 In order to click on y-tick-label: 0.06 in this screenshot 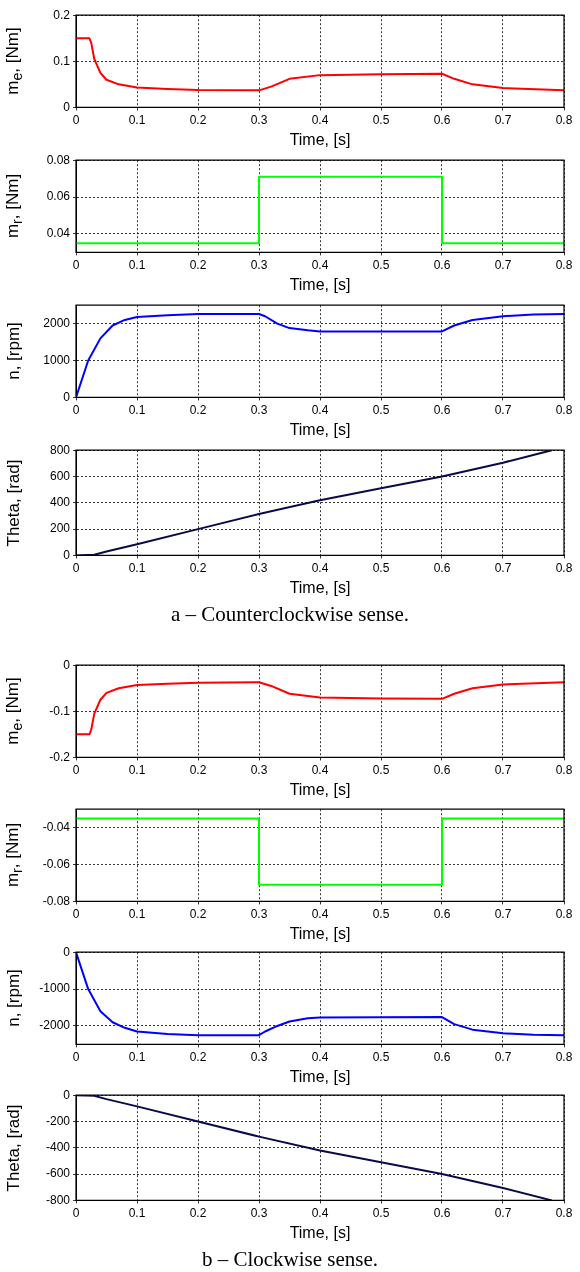, I will do `click(58, 196)`.